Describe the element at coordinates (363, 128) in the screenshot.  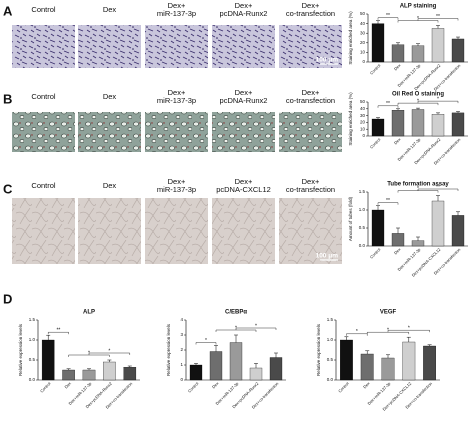
I see `y-tick-label: 10` at that location.